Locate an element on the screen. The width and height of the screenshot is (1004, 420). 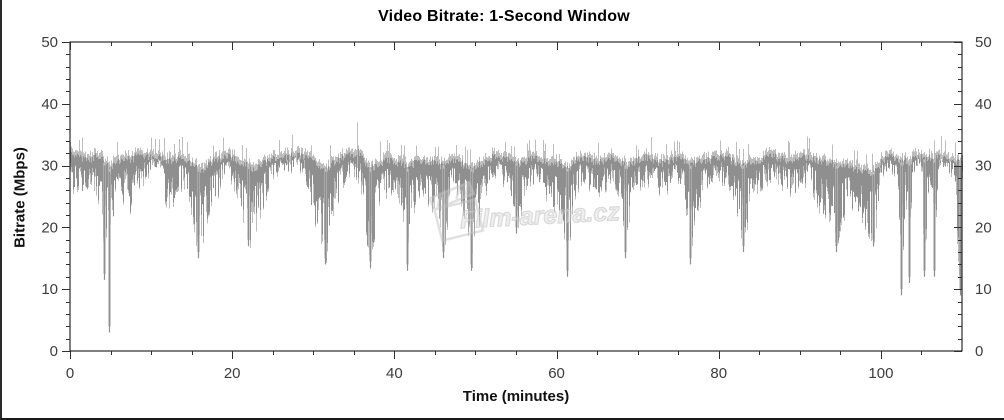
chart-title: Video Bitrate: 1-Second Window is located at coordinates (504, 16).